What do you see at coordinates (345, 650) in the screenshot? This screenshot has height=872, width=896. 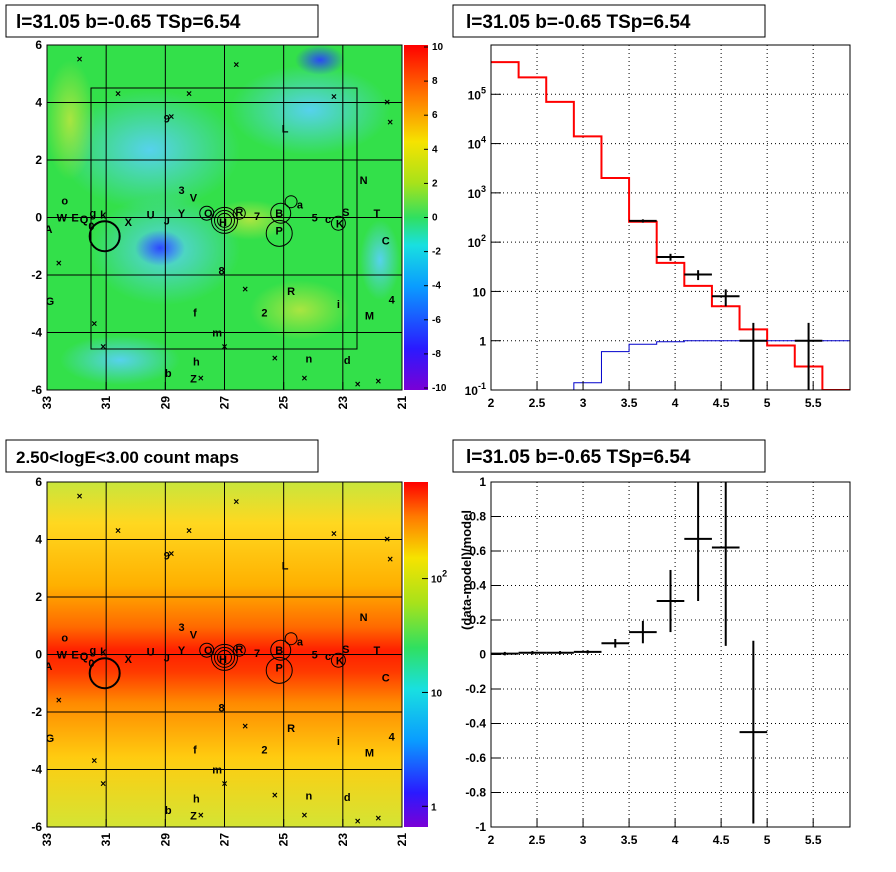 I see `source-label: S` at bounding box center [345, 650].